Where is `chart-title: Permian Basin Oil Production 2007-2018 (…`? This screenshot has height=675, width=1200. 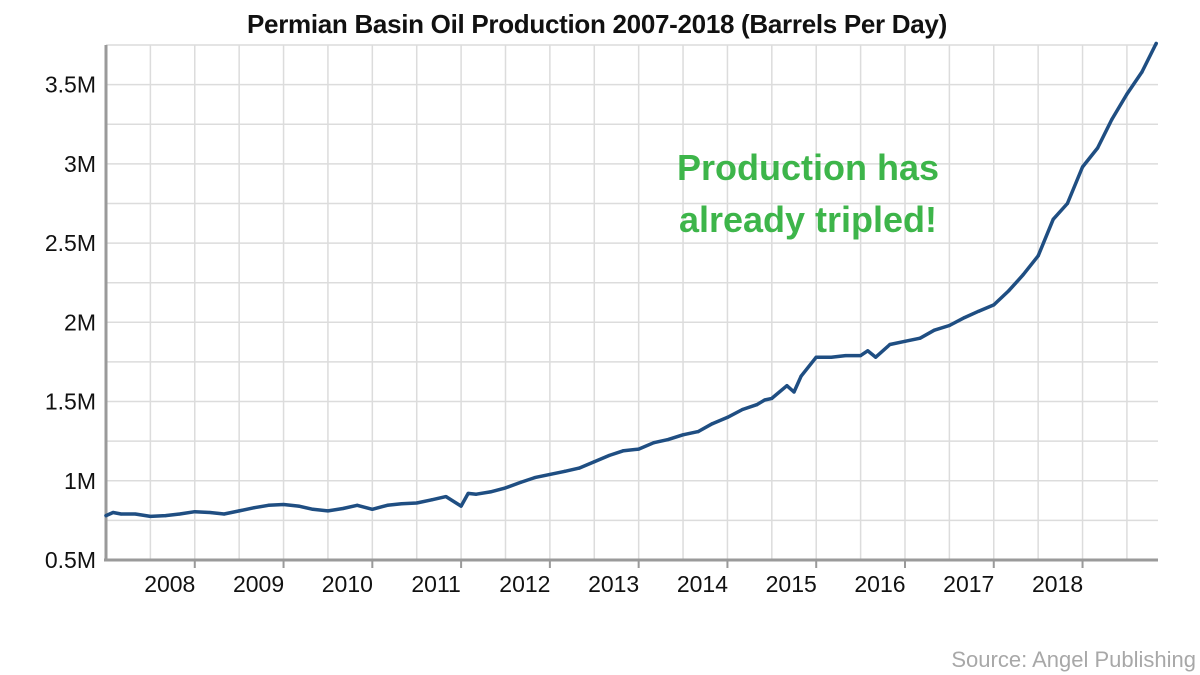 chart-title: Permian Basin Oil Production 2007-2018 (… is located at coordinates (597, 24).